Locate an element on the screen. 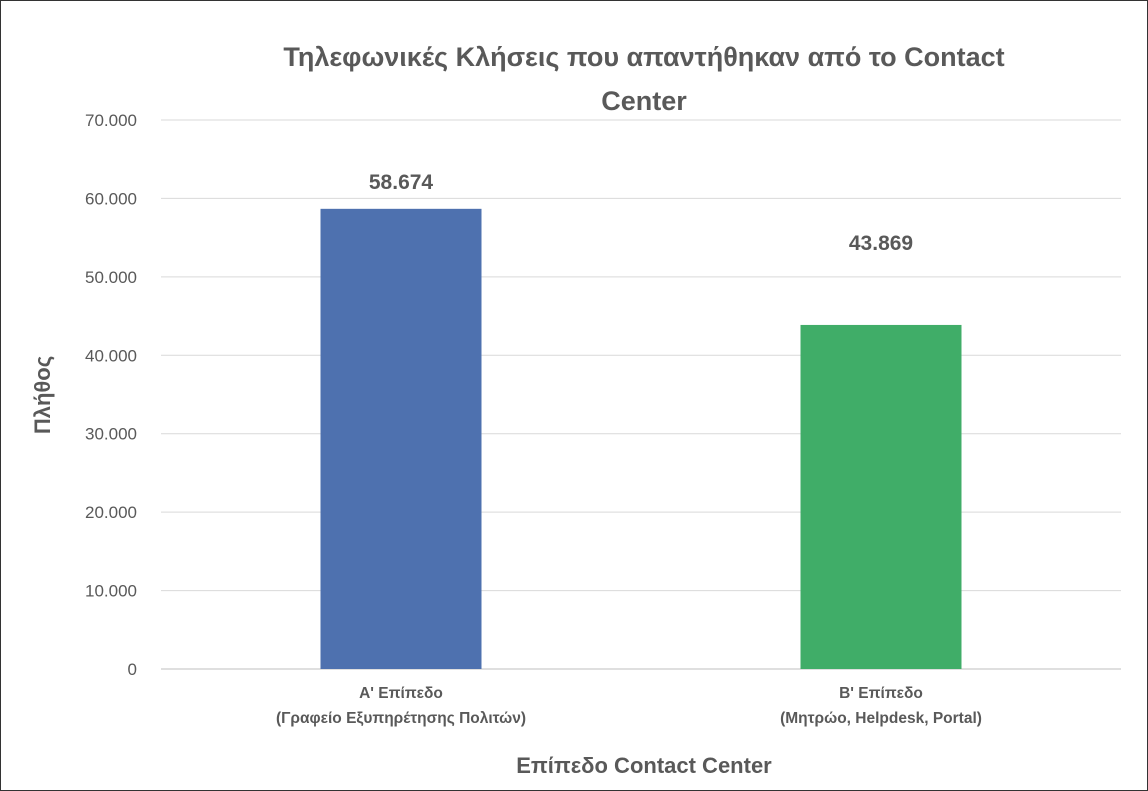 The height and width of the screenshot is (791, 1148). y-tick-label: 30.000 is located at coordinates (111, 434).